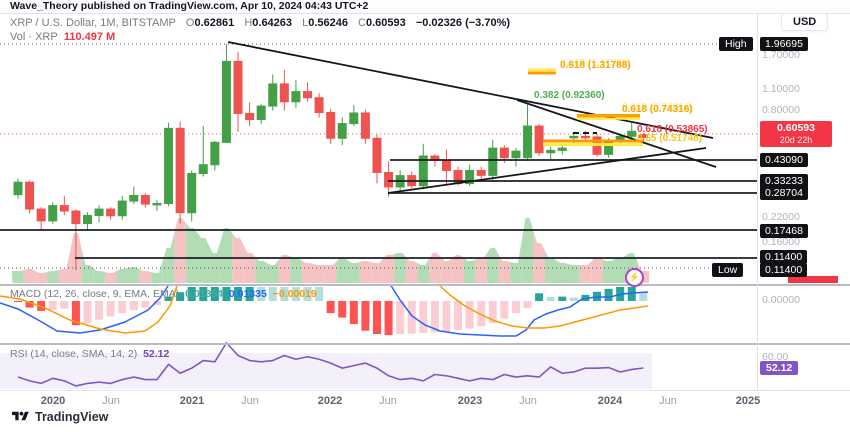 The image size is (850, 432). I want to click on flash-marker-icon: ⚡, so click(634, 277).